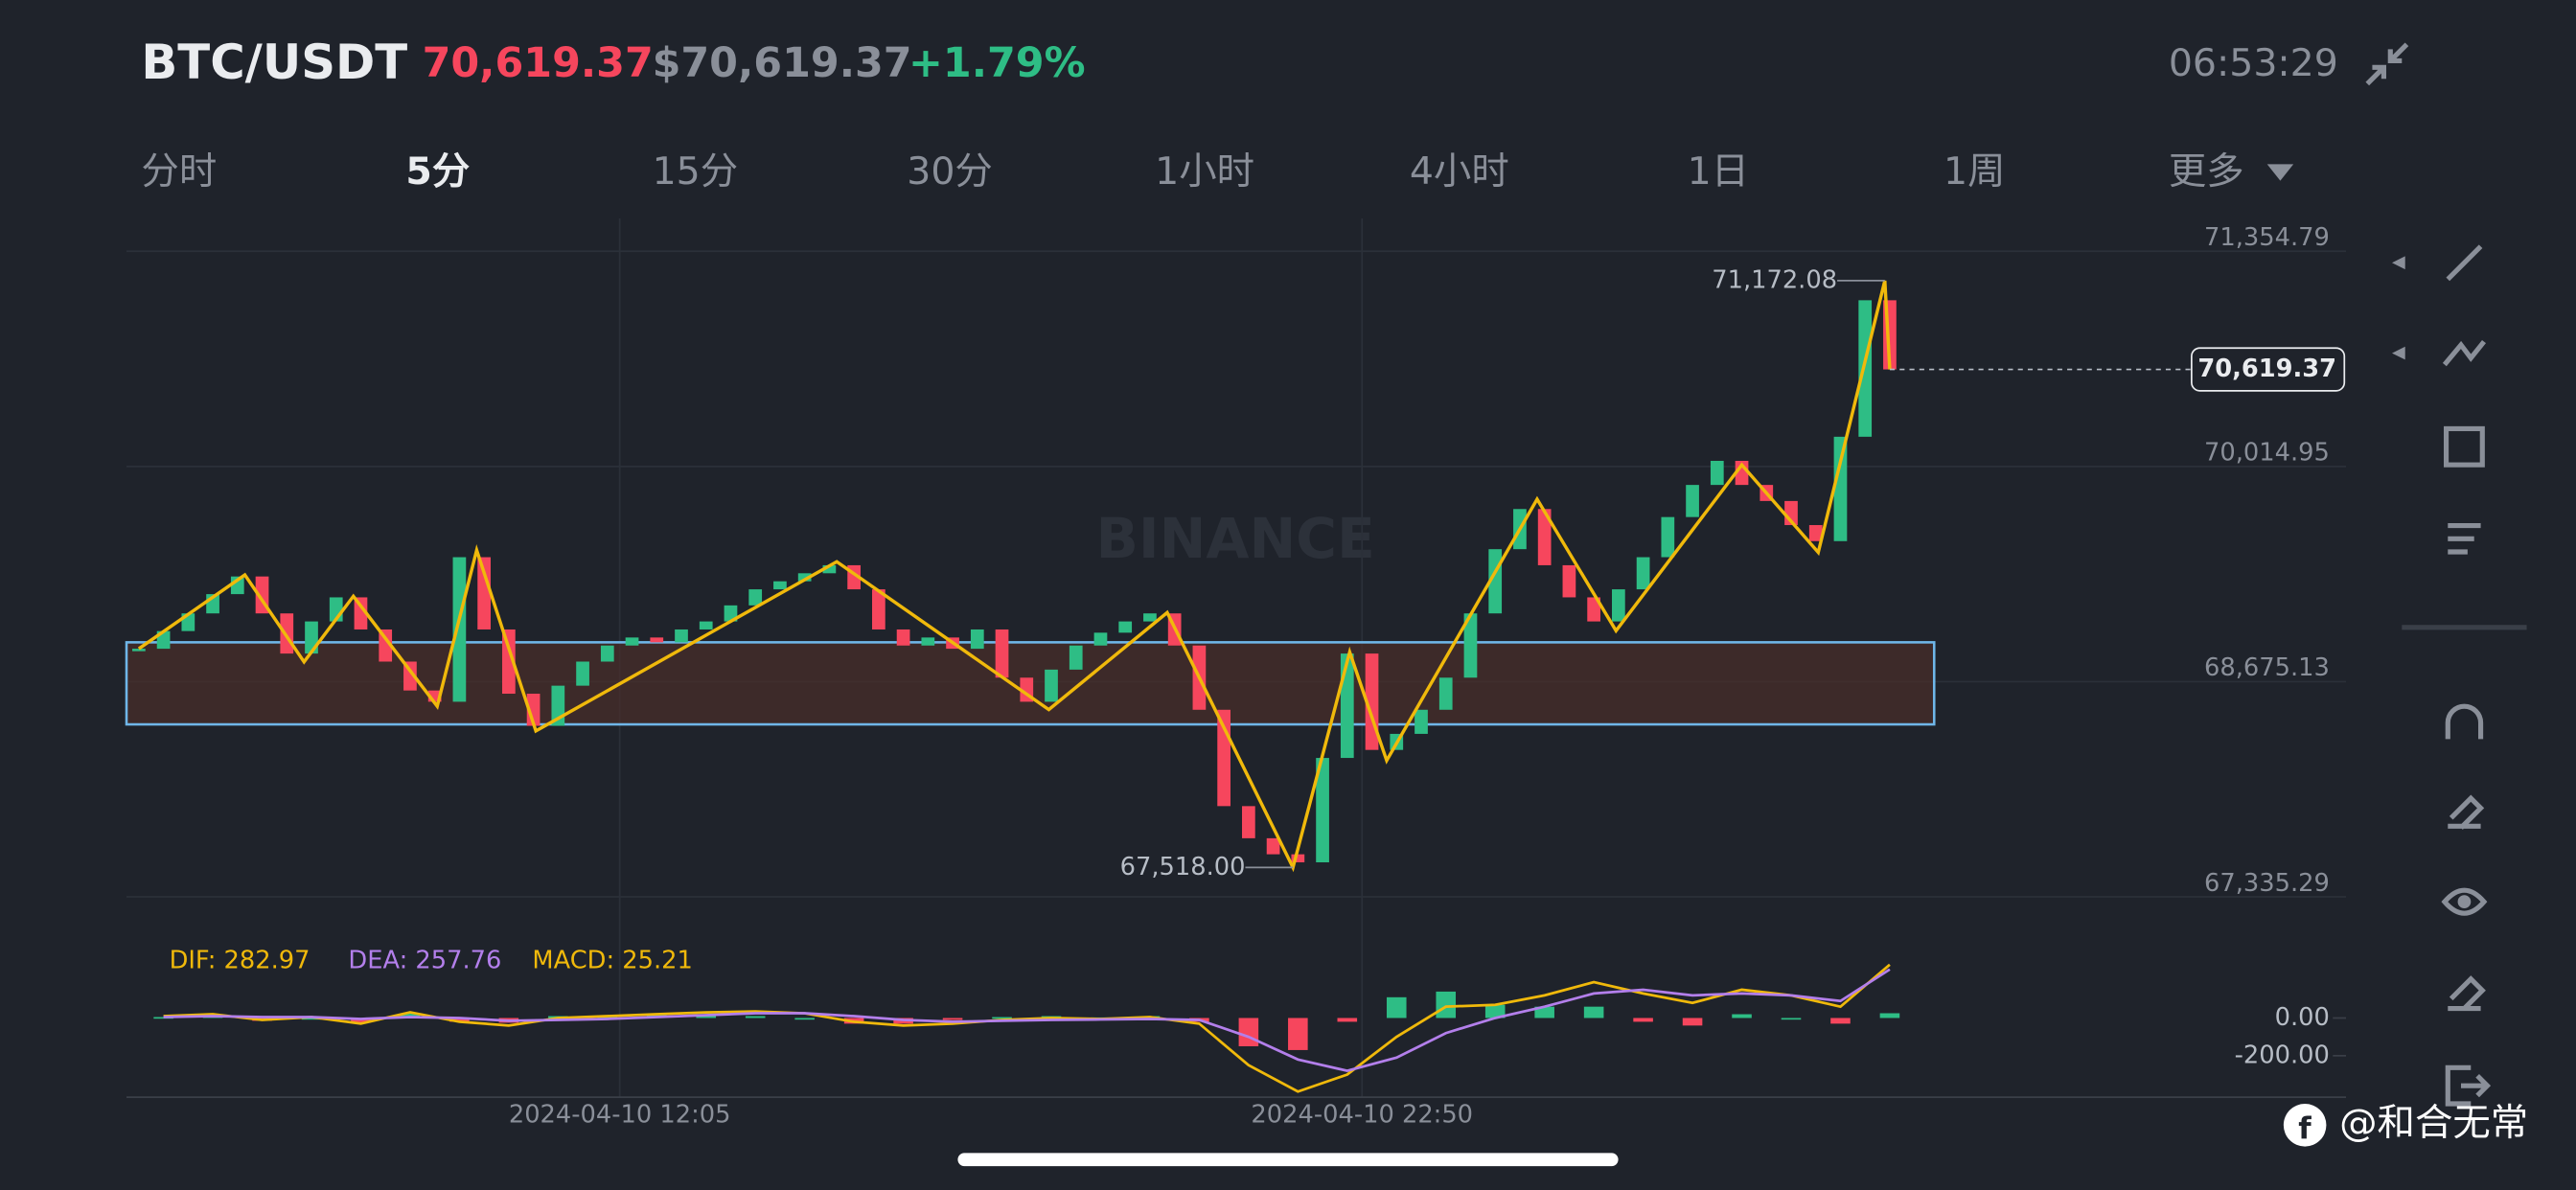  What do you see at coordinates (2459, 676) in the screenshot?
I see `toolbar` at bounding box center [2459, 676].